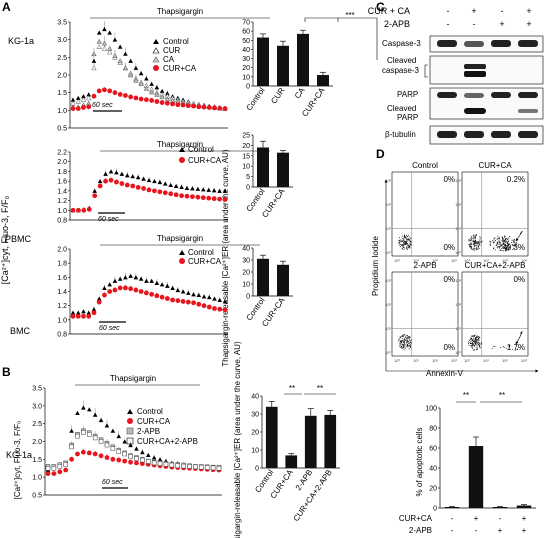  Describe the element at coordinates (467, 463) in the screenshot. I see `panel-d-apoptosis-bar-chart: ** ** 0 20 40 60 80 100 CUR+CA - + - +2-APB - - + +` at that location.